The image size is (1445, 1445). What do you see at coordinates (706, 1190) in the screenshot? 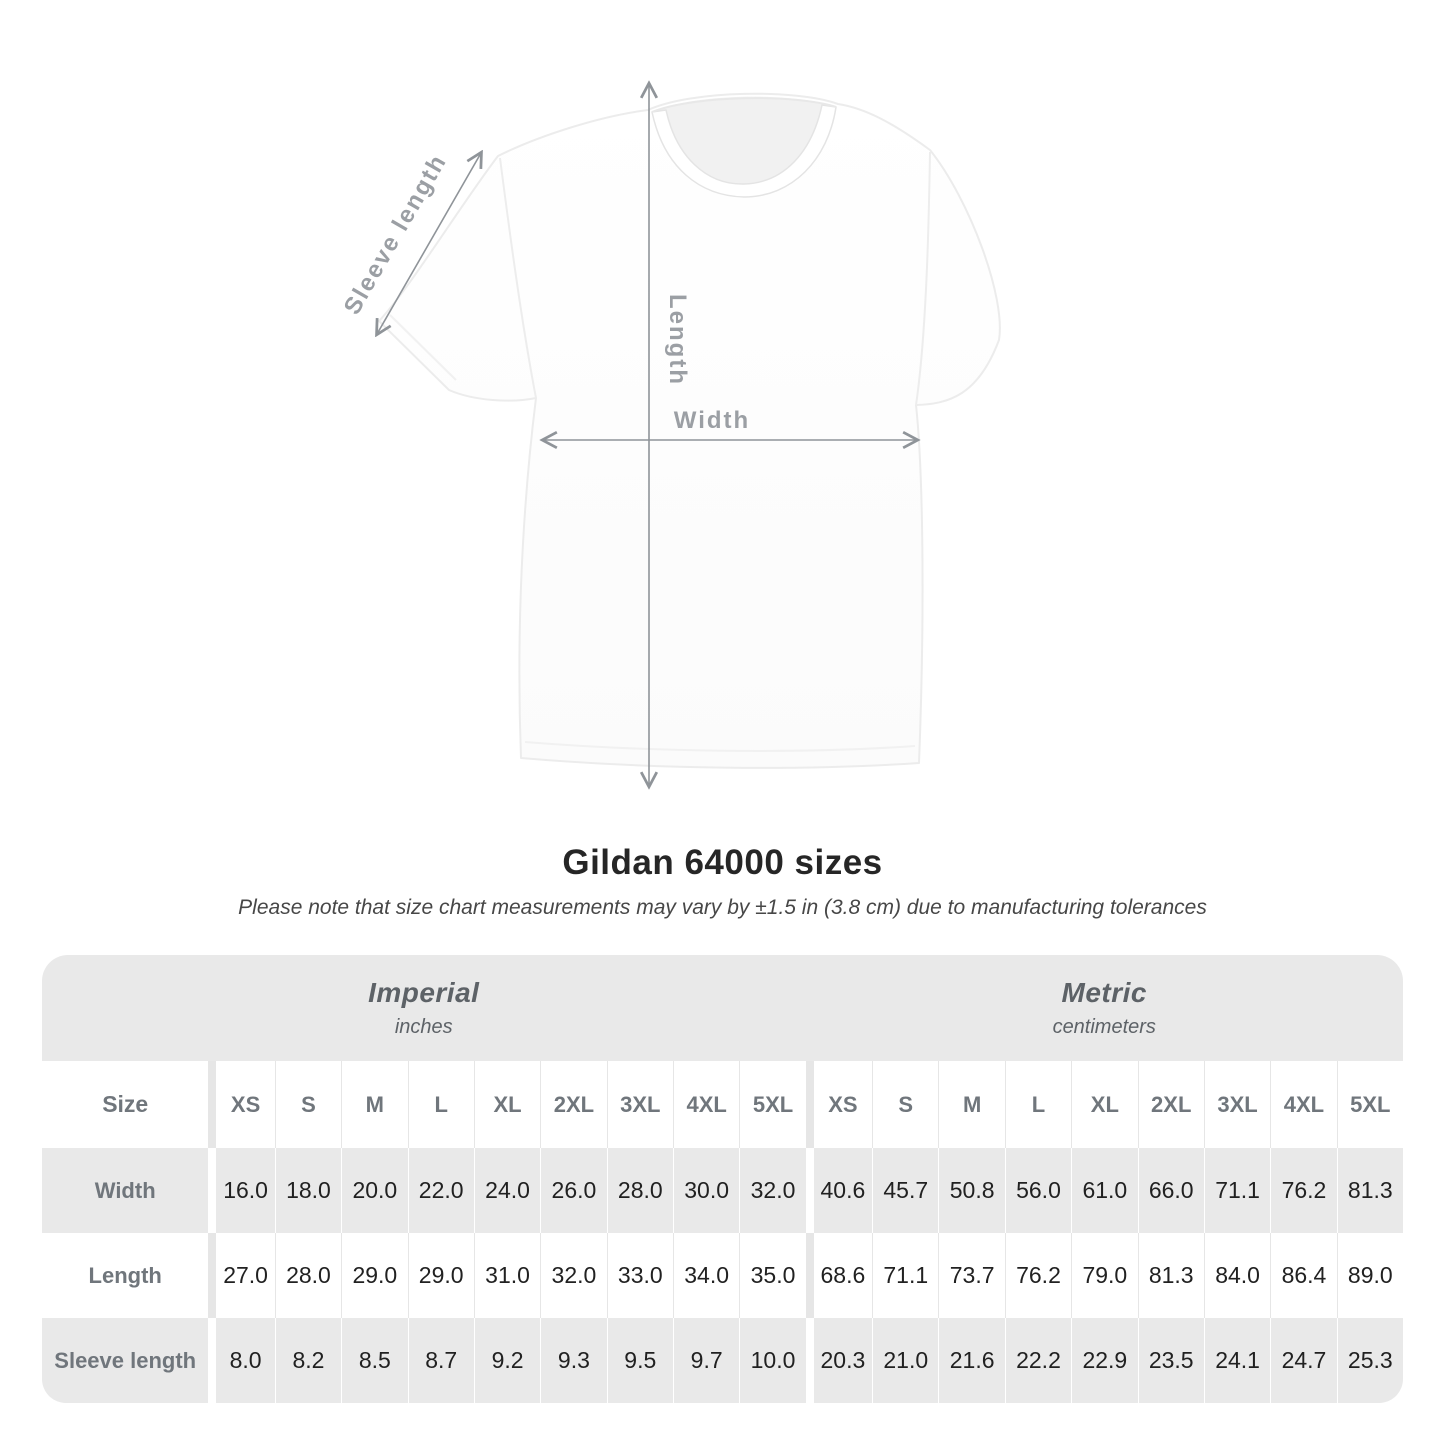
I see `table-cell: 30.0` at bounding box center [706, 1190].